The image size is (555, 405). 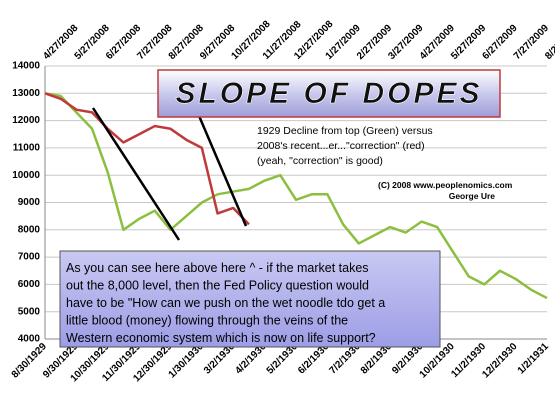 What do you see at coordinates (29, 311) in the screenshot?
I see `y-tick-label: 5000` at bounding box center [29, 311].